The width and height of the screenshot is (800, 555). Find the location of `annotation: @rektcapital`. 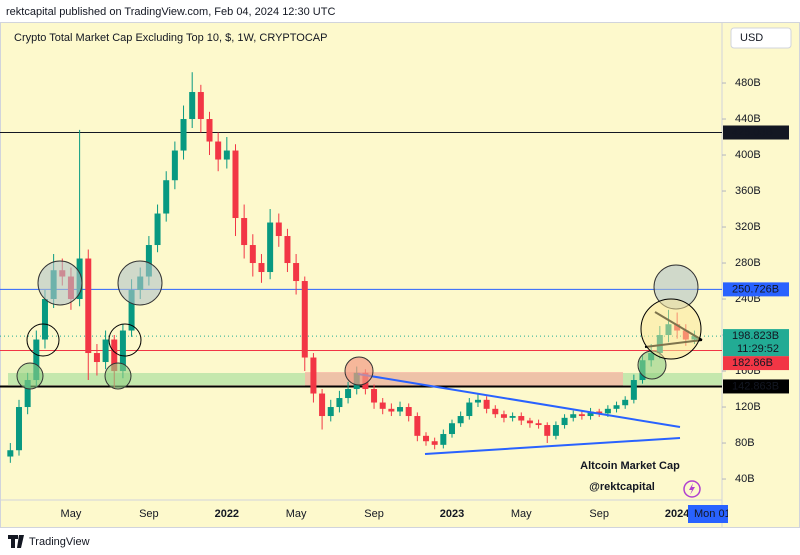

annotation: @rektcapital is located at coordinates (622, 487).